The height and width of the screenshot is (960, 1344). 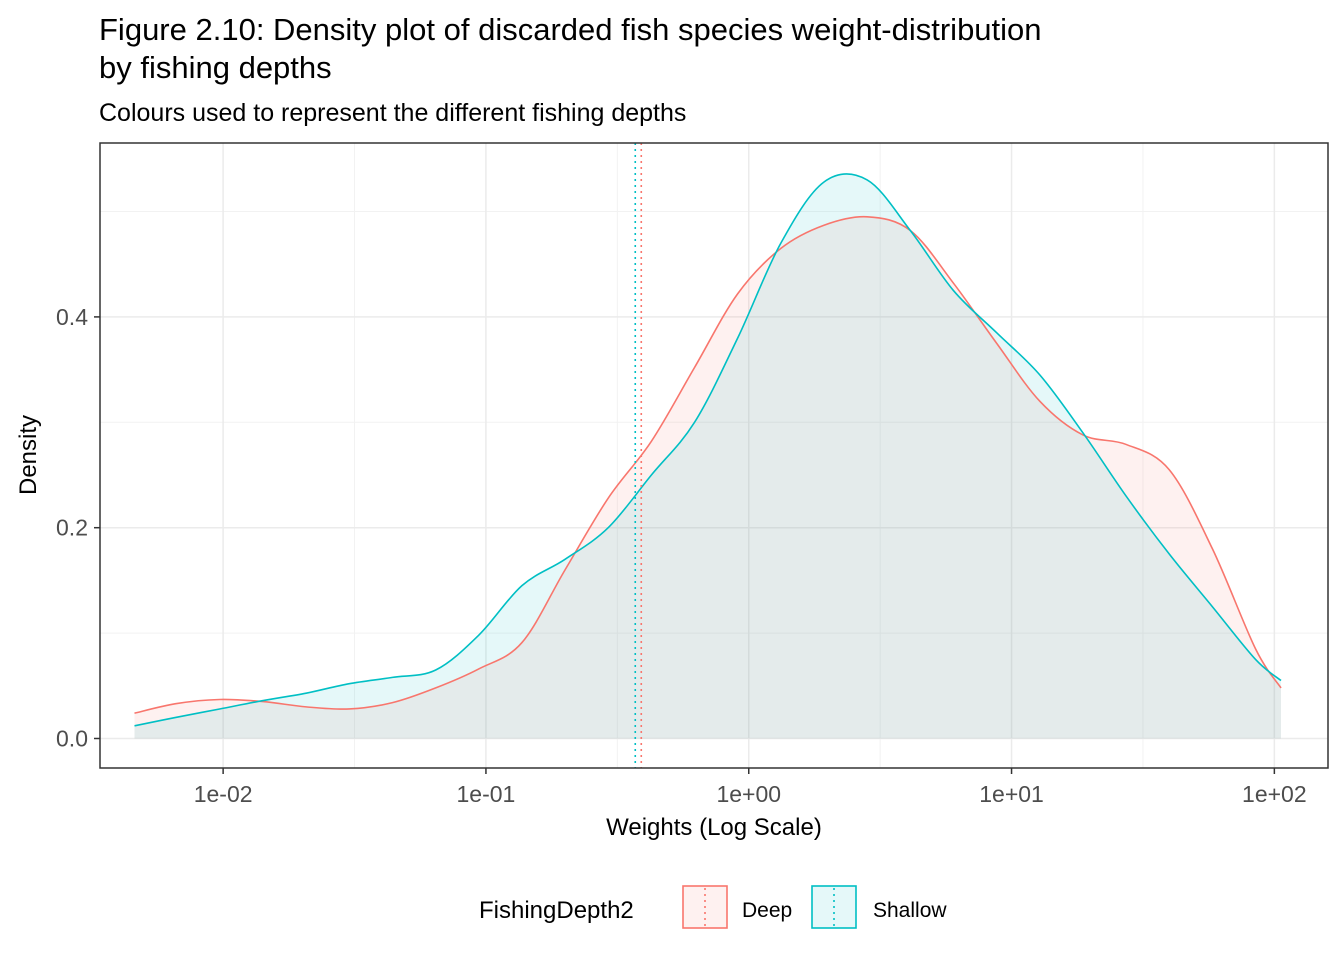 I want to click on y-tick-label: 0.0, so click(x=72, y=738).